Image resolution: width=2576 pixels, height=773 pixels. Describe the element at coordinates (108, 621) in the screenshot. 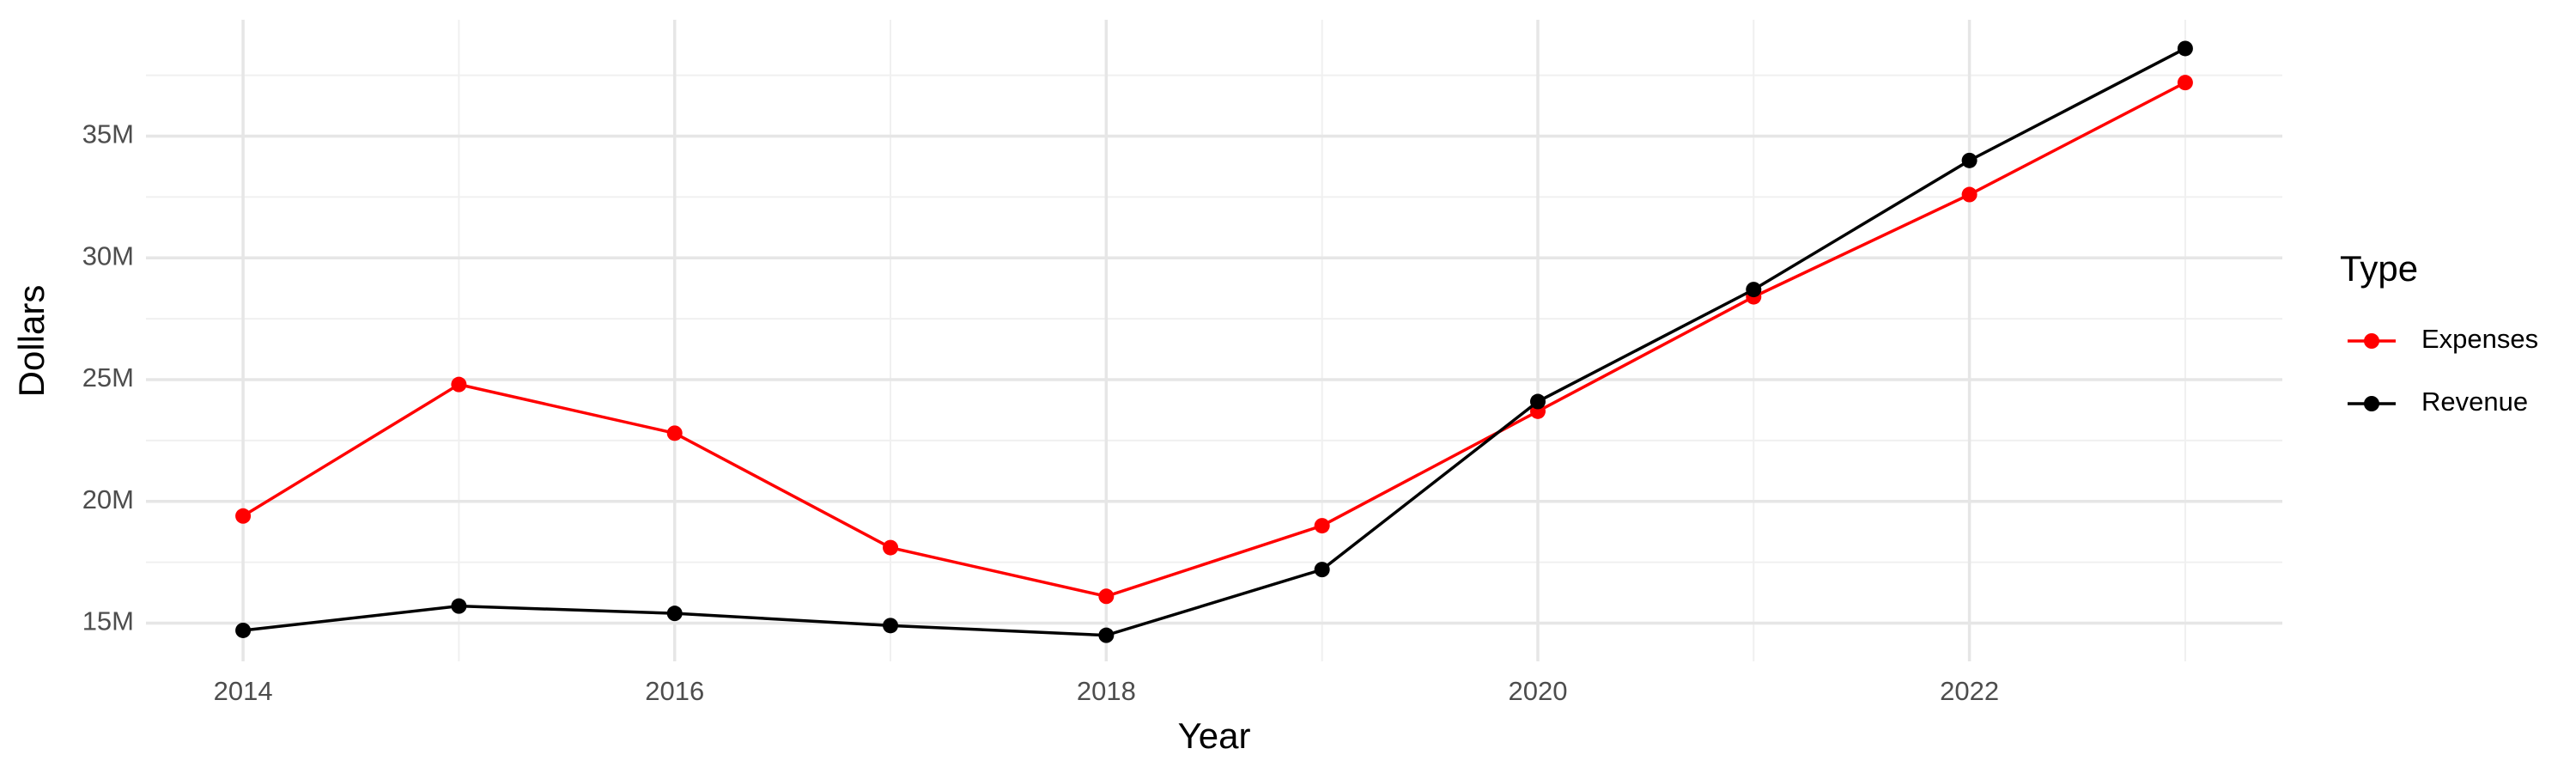

I see `y-tick-label: 15M` at that location.